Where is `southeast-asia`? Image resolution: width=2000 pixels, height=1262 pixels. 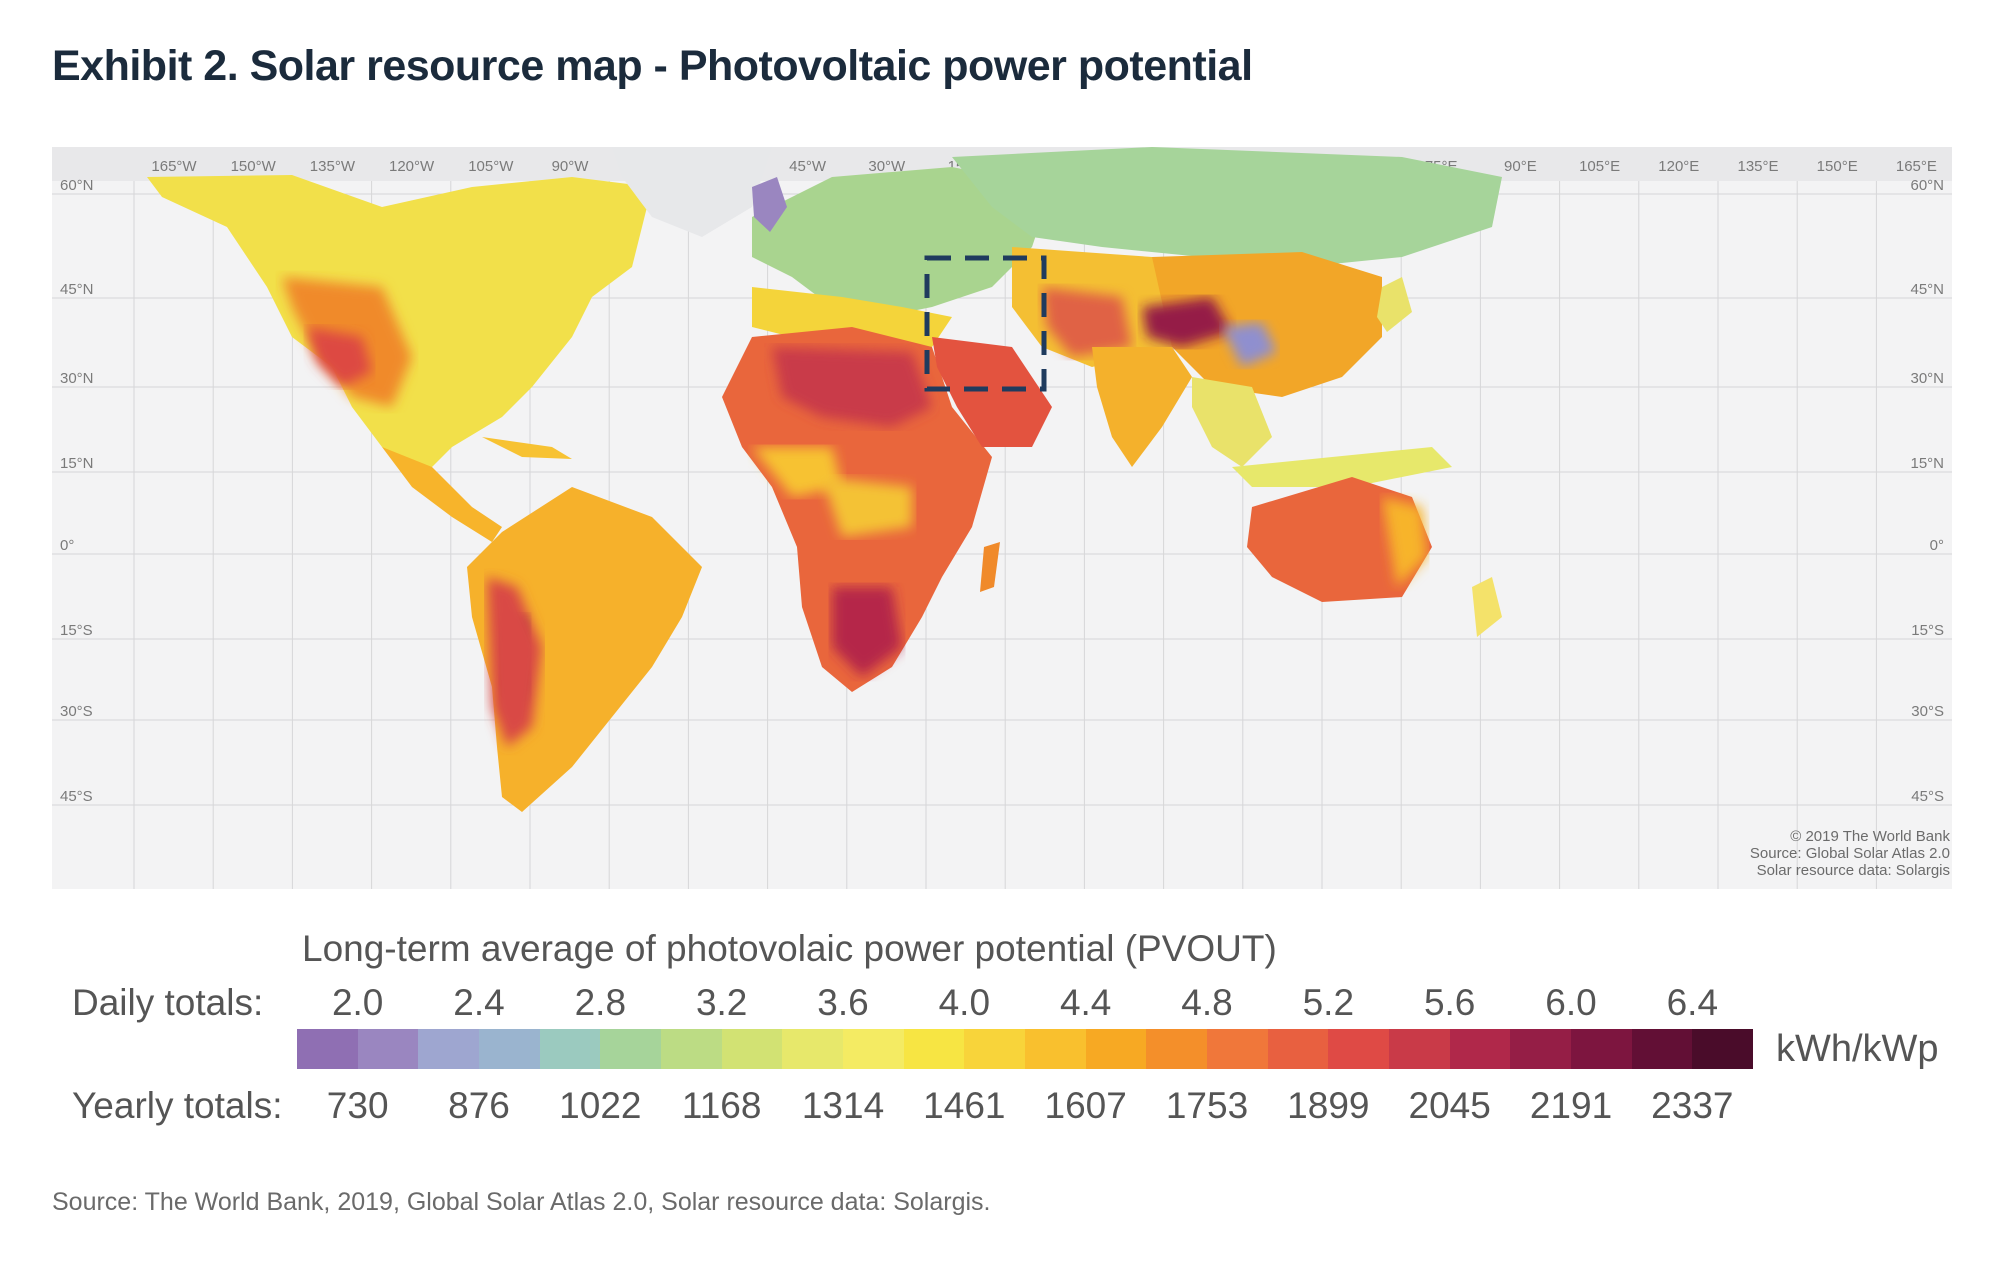
southeast-asia is located at coordinates (1232, 422).